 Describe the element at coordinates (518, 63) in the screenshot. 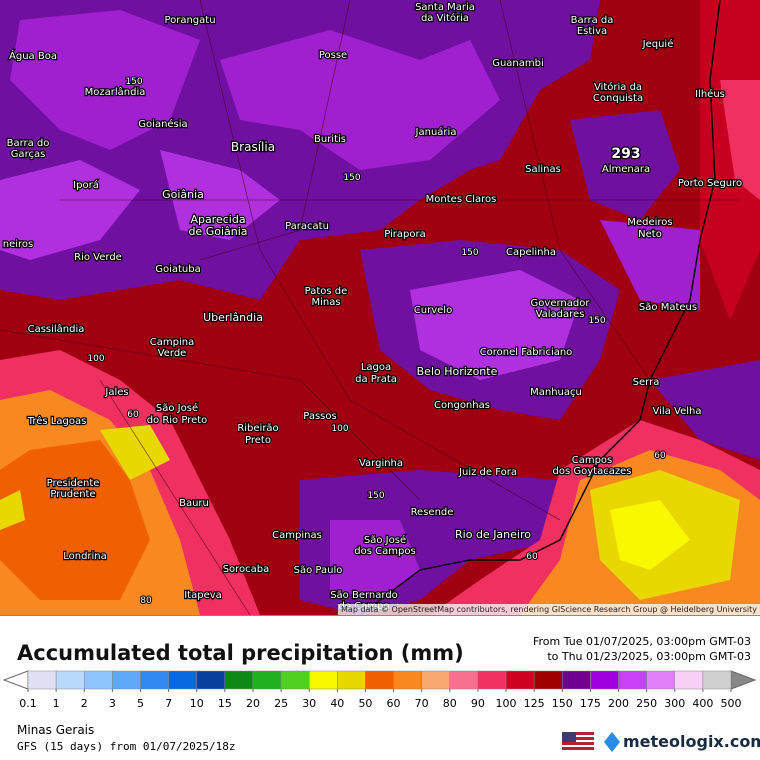

I see `city-label: Guanambi` at that location.